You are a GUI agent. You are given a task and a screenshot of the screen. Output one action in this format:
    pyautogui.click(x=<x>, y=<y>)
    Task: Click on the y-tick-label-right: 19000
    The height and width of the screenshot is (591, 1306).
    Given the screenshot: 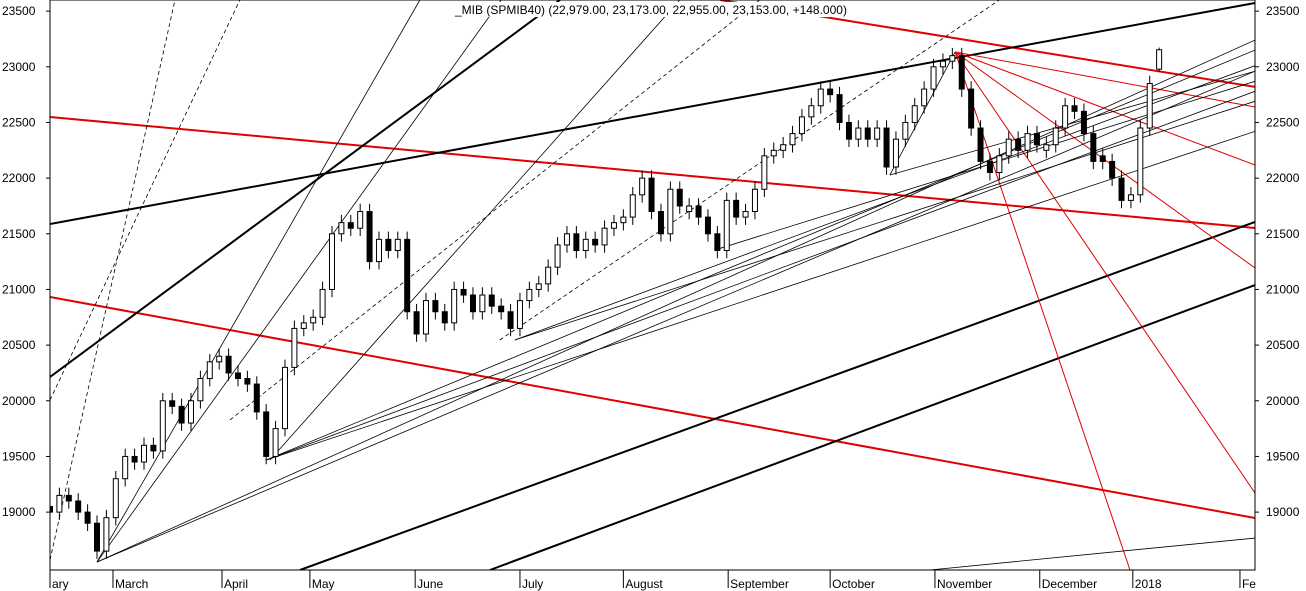 What is the action you would take?
    pyautogui.click(x=1283, y=512)
    